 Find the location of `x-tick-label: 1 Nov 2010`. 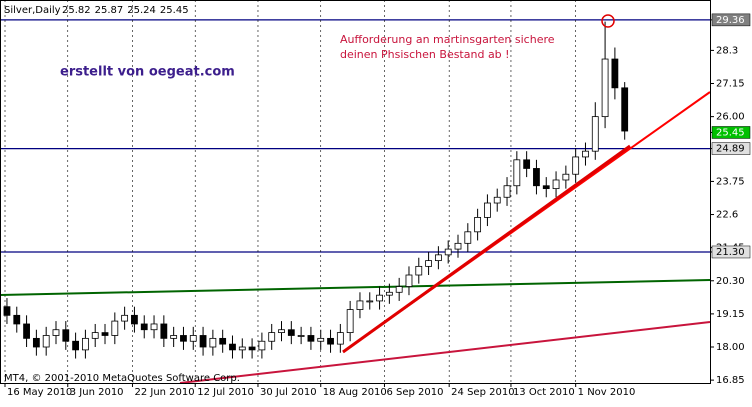

x-tick-label: 1 Nov 2010 is located at coordinates (607, 392).